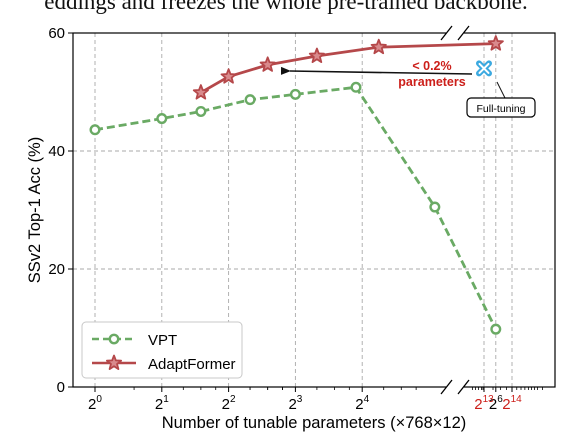  I want to click on x-tick-label: 24, so click(362, 403).